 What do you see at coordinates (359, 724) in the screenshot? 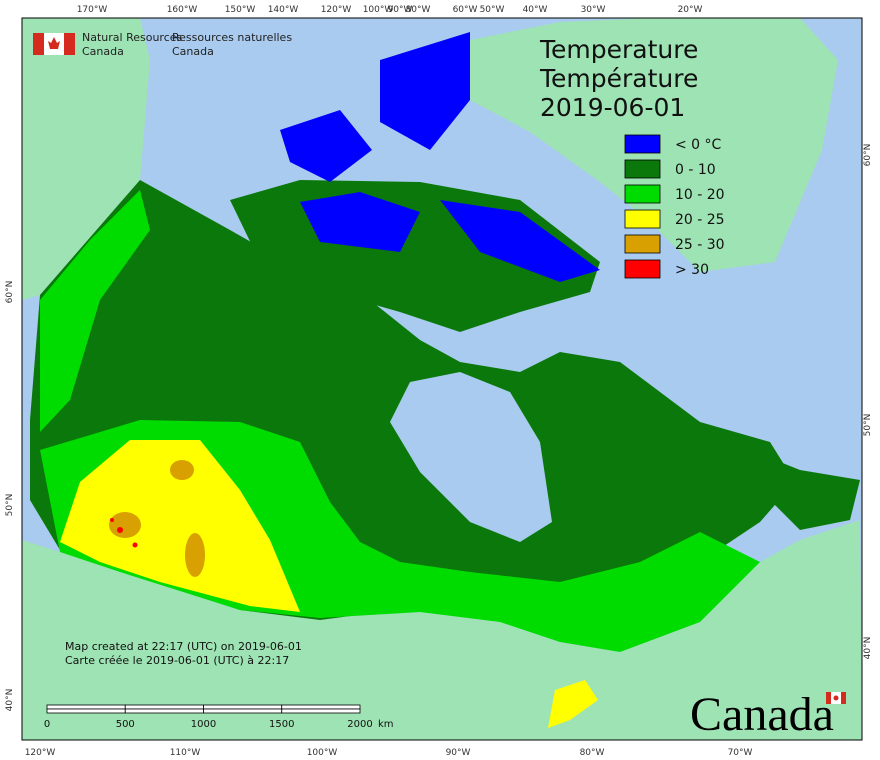
I see `scale-label: 2000` at bounding box center [359, 724].